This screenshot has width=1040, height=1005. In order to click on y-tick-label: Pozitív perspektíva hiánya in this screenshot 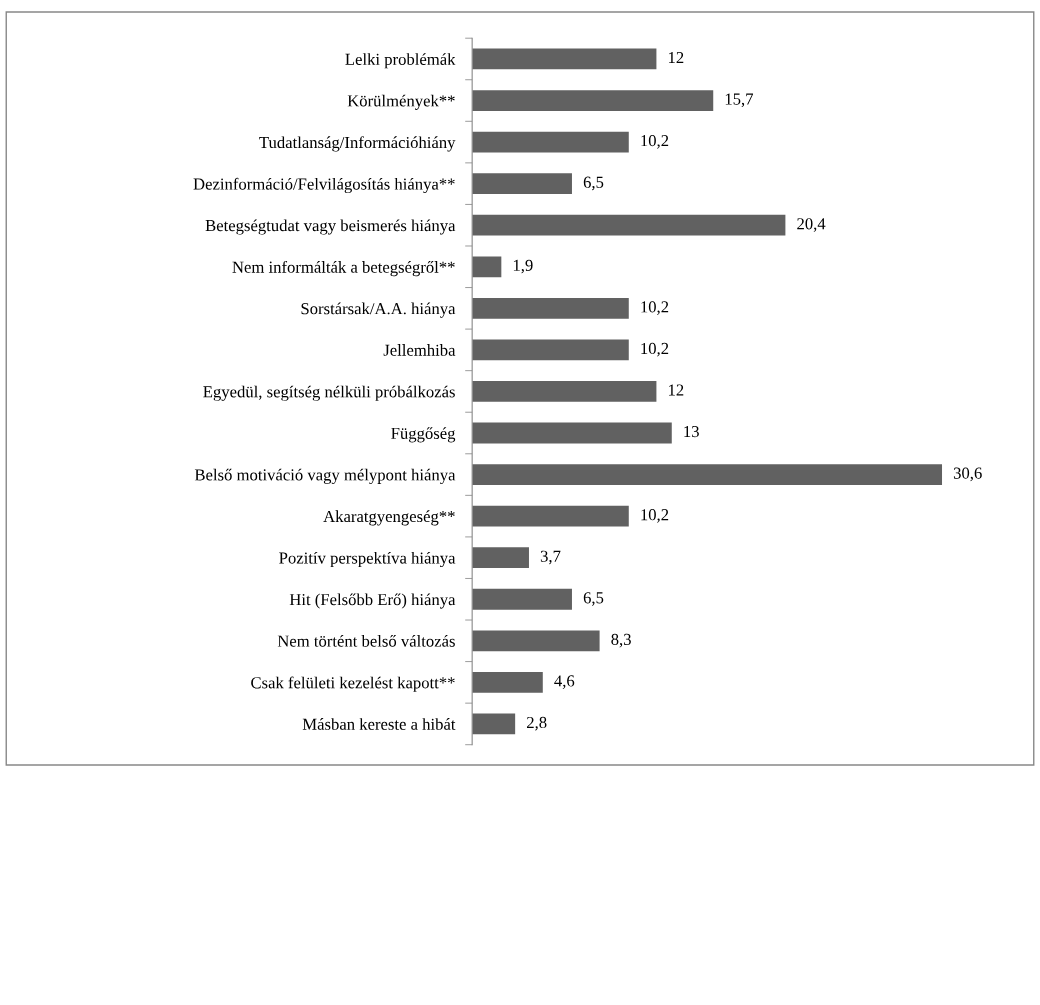, I will do `click(367, 559)`.